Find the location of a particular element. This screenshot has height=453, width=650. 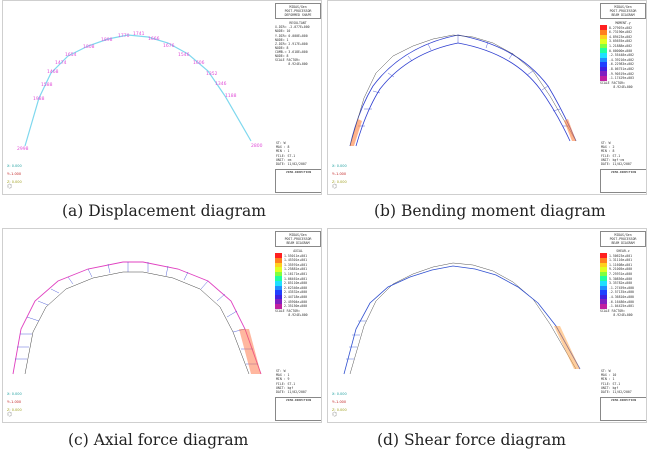

svg-text: 1188 is located at coordinates (231, 96).